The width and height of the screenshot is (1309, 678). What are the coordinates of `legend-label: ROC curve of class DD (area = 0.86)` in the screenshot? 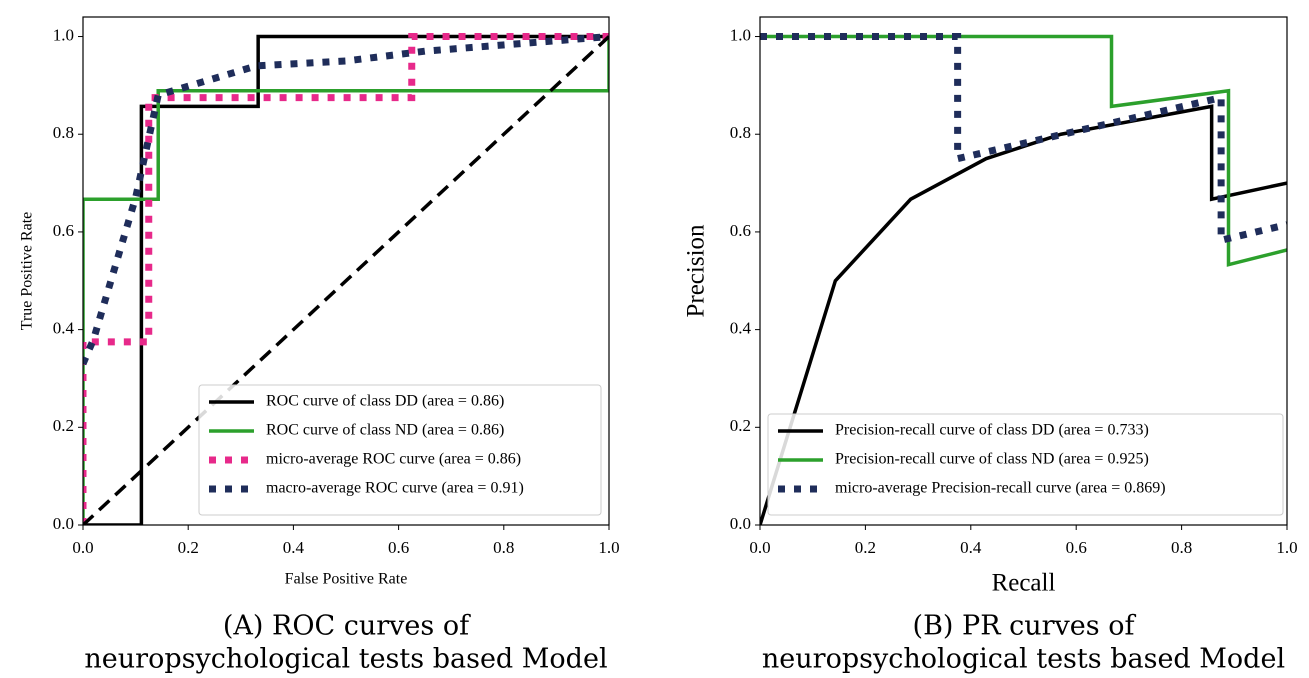 It's located at (385, 401).